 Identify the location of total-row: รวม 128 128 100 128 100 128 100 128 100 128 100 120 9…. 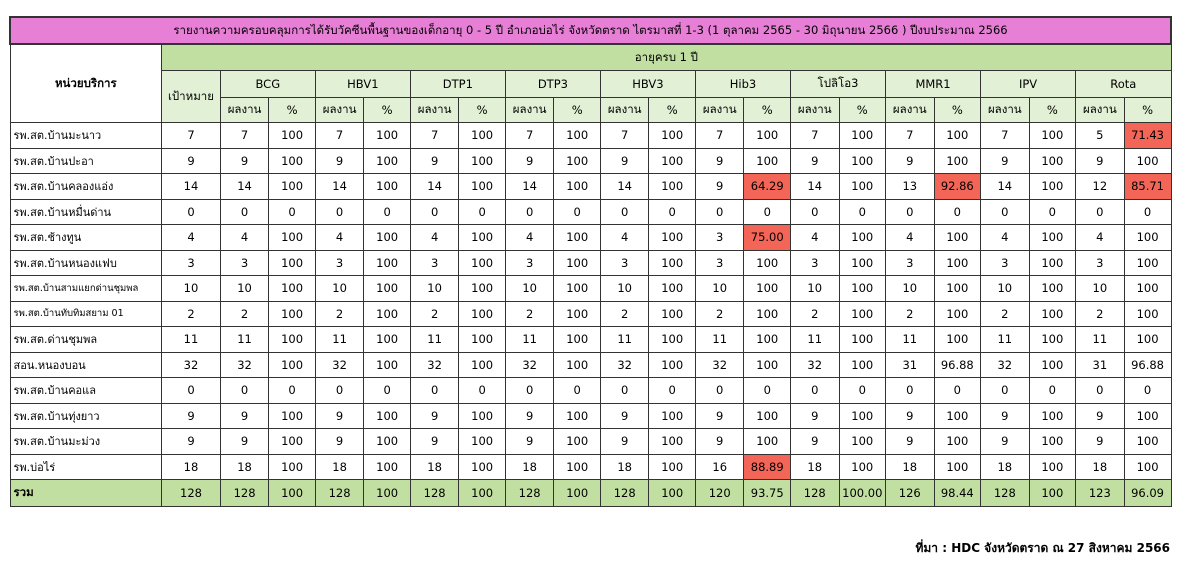
(590, 493).